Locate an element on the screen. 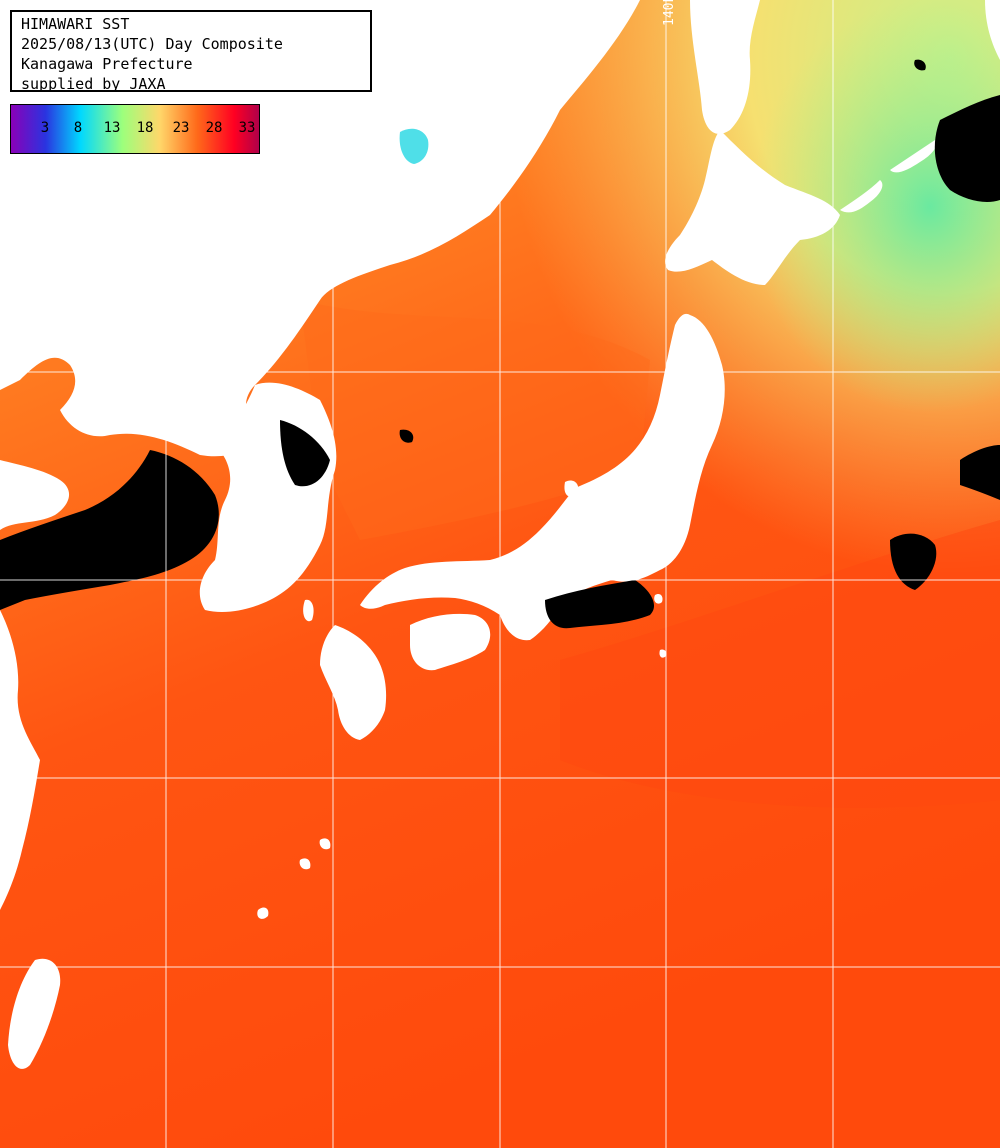  colorbar-tick-3: 3 is located at coordinates (45, 128).